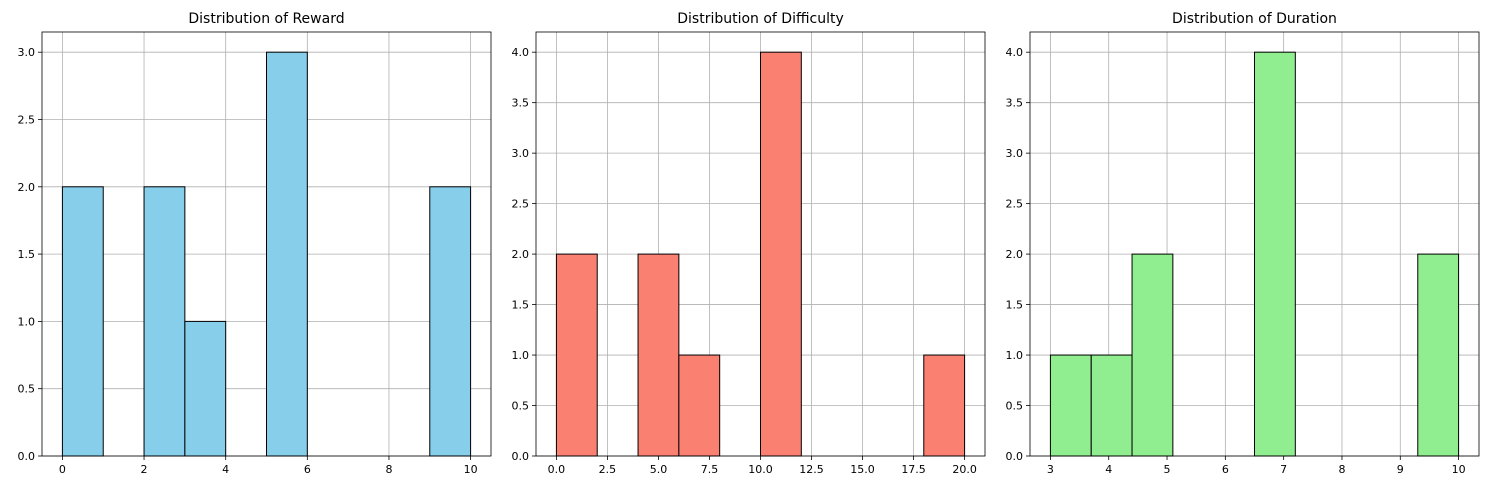 Image resolution: width=1489 pixels, height=495 pixels. What do you see at coordinates (1283, 469) in the screenshot?
I see `x-tick-label: 7` at bounding box center [1283, 469].